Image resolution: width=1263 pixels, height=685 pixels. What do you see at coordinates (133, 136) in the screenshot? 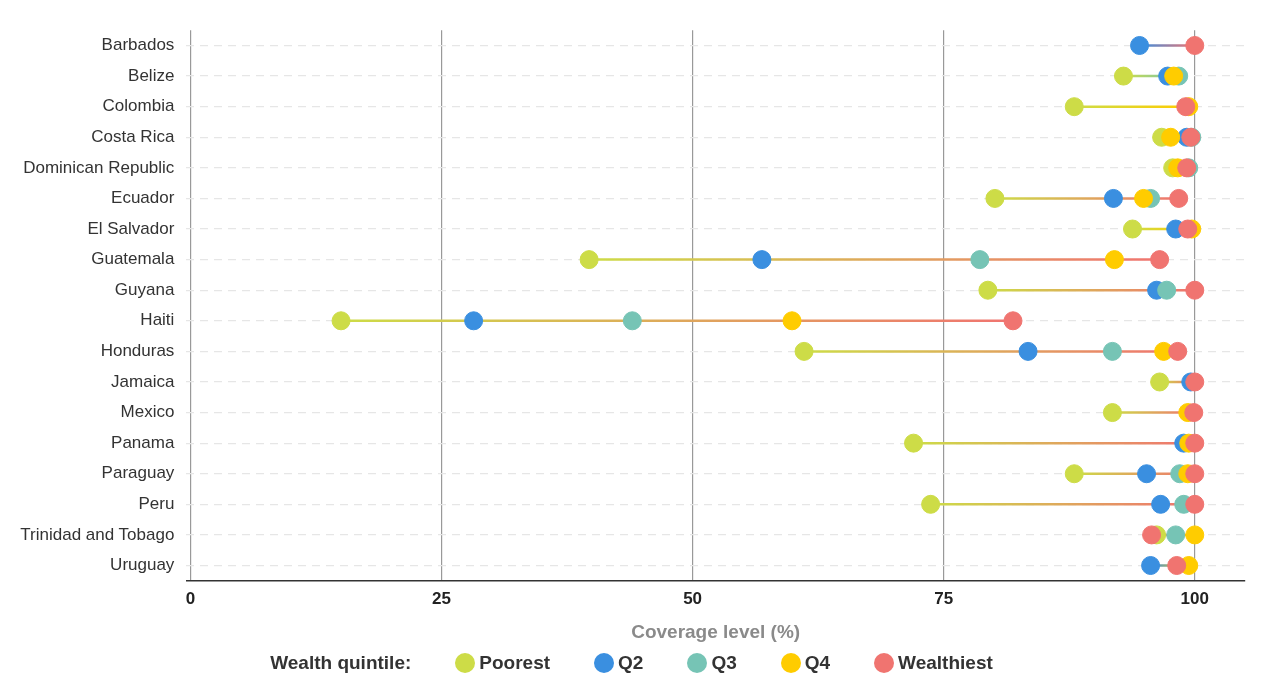
I see `y-tick-label: Costa Rica` at bounding box center [133, 136].